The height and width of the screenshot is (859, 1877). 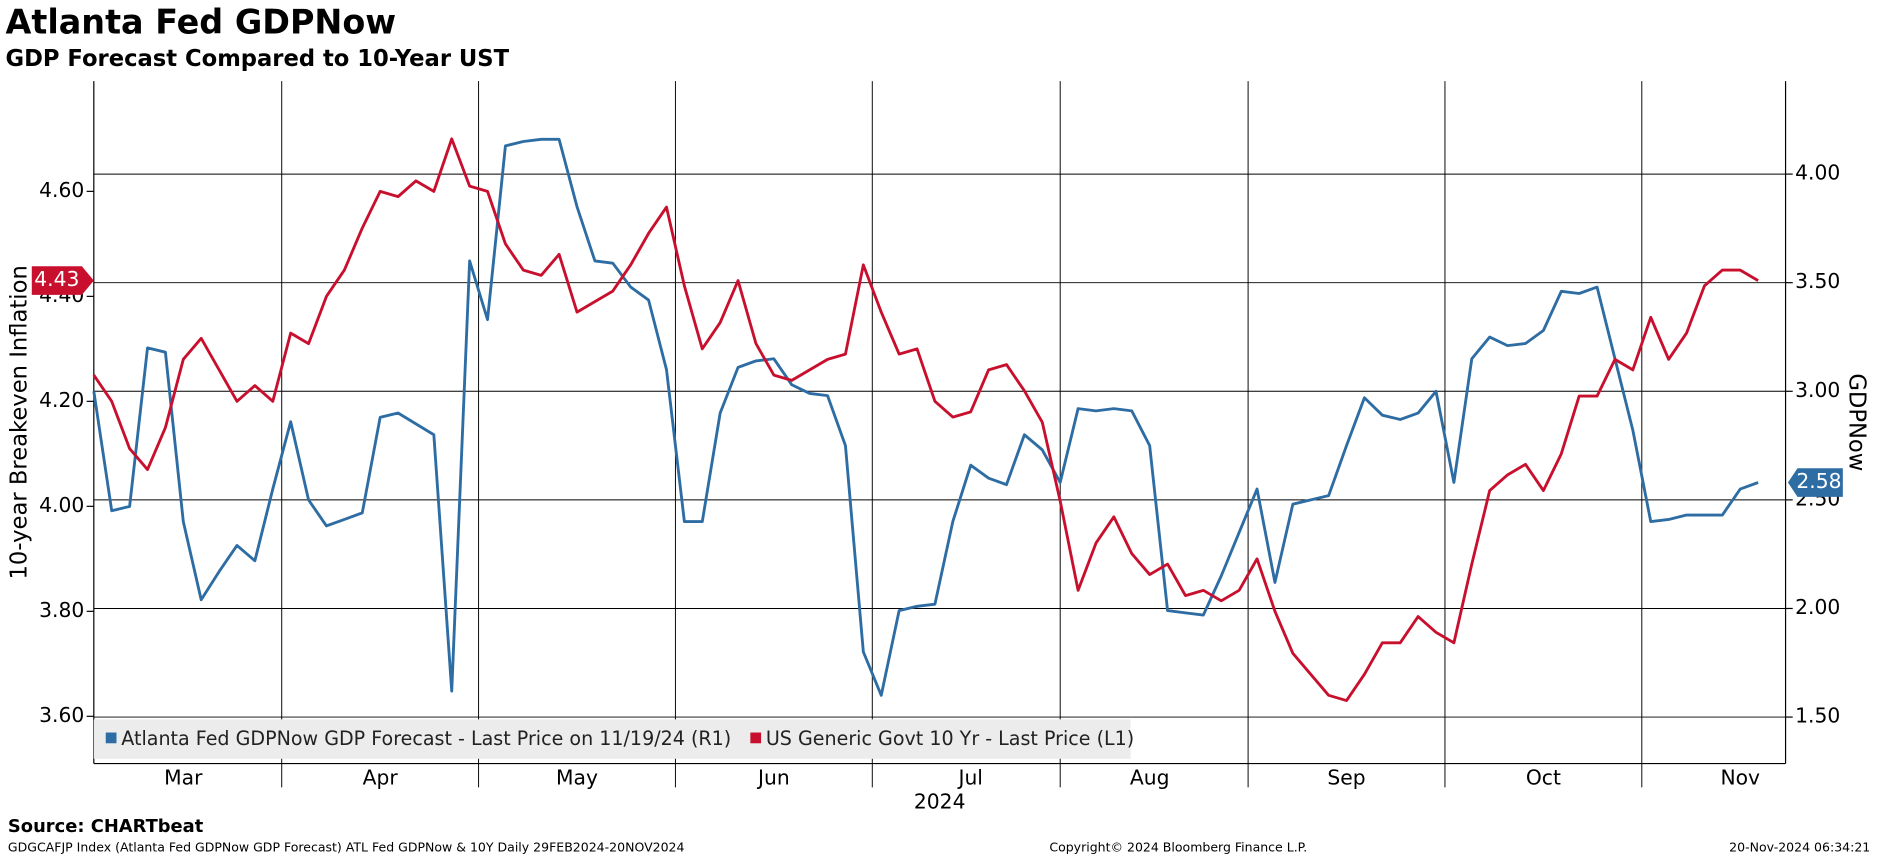 I want to click on y-tick-label: 4.60, so click(x=61, y=190).